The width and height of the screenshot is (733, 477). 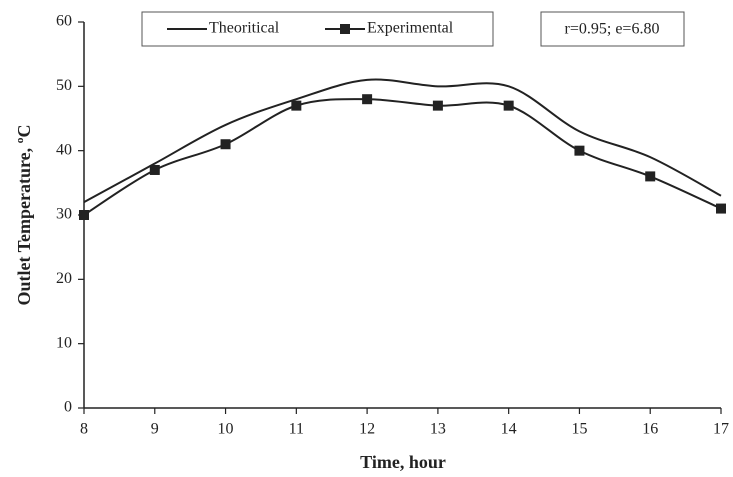 What do you see at coordinates (579, 429) in the screenshot?
I see `x-tick-label: 15` at bounding box center [579, 429].